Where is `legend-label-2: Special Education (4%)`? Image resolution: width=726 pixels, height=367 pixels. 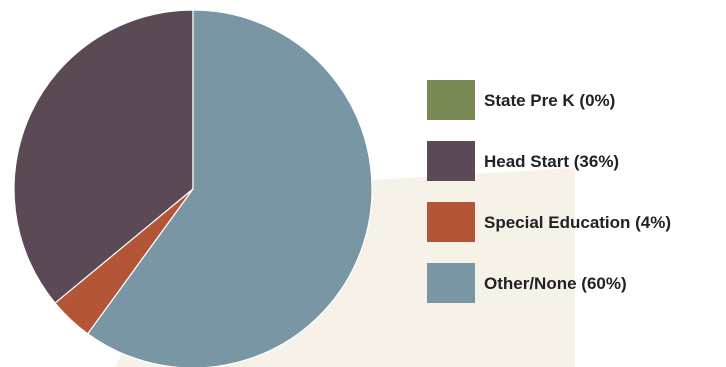 legend-label-2: Special Education (4%) is located at coordinates (577, 222).